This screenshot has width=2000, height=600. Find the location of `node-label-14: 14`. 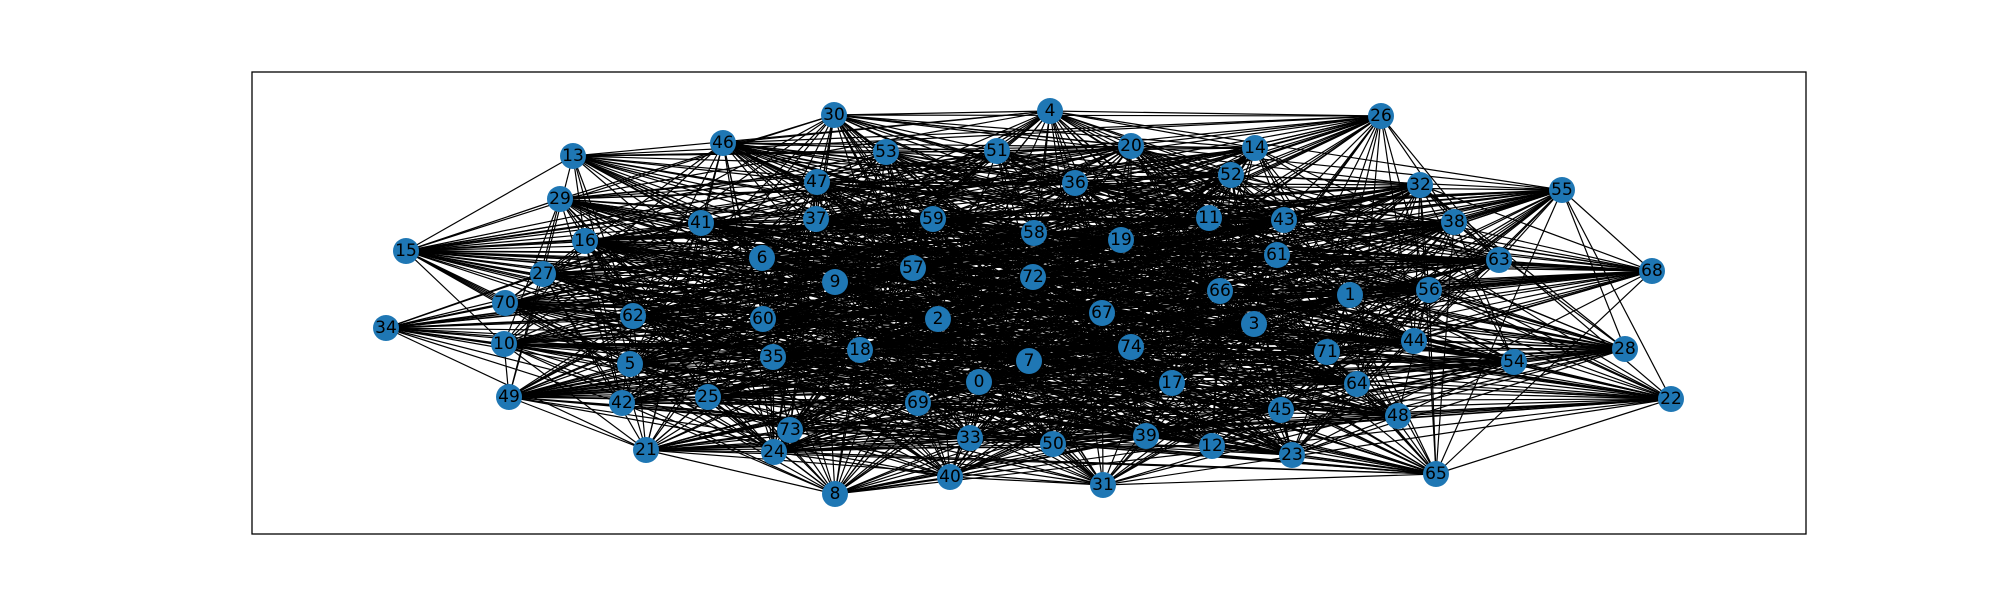

node-label-14: 14 is located at coordinates (1255, 148).